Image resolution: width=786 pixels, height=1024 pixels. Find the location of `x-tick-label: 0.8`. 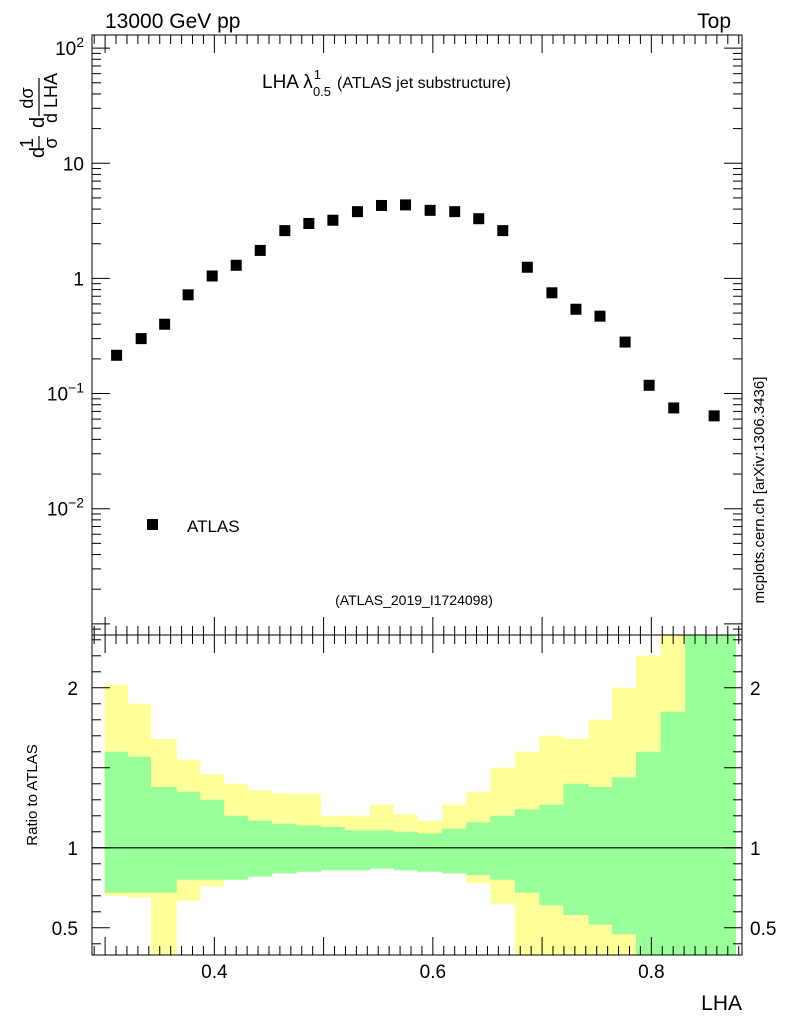

x-tick-label: 0.8 is located at coordinates (651, 972).